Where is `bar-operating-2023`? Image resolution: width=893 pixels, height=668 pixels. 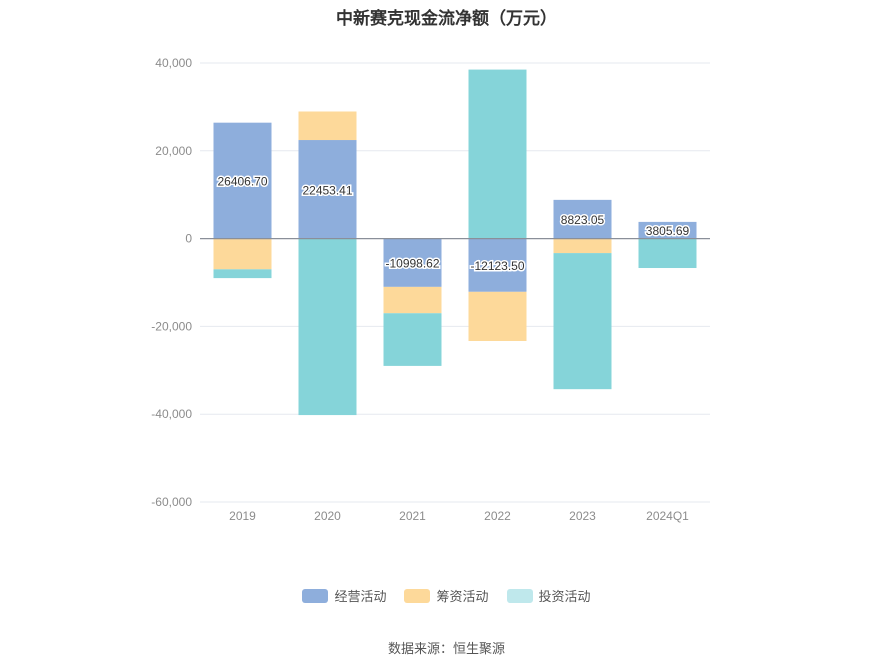
bar-operating-2023 is located at coordinates (582, 219).